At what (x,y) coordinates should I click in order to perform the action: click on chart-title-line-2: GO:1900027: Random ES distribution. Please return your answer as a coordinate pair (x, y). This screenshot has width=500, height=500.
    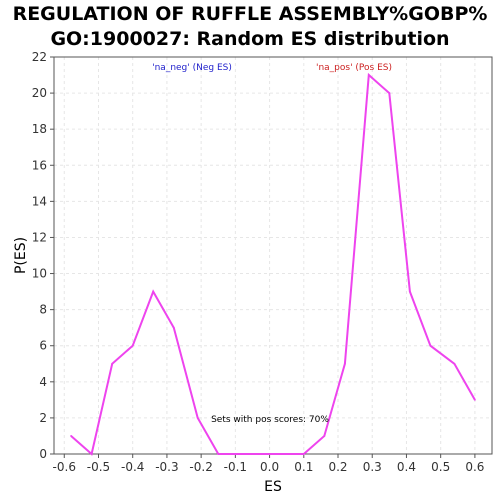
    Looking at the image, I should click on (250, 39).